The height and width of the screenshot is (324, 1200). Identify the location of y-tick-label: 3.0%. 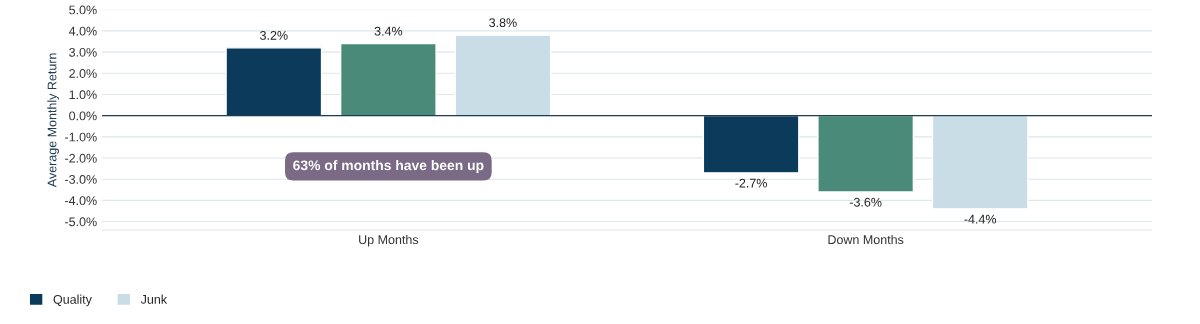
(83, 52).